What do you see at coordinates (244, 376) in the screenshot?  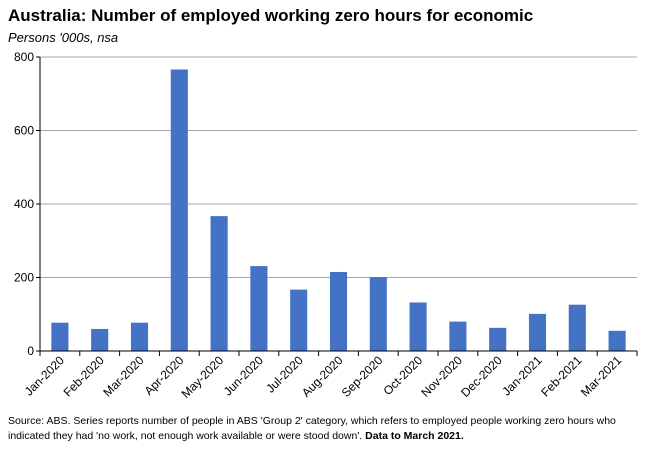 I see `x-tick-label: Jun-2020` at bounding box center [244, 376].